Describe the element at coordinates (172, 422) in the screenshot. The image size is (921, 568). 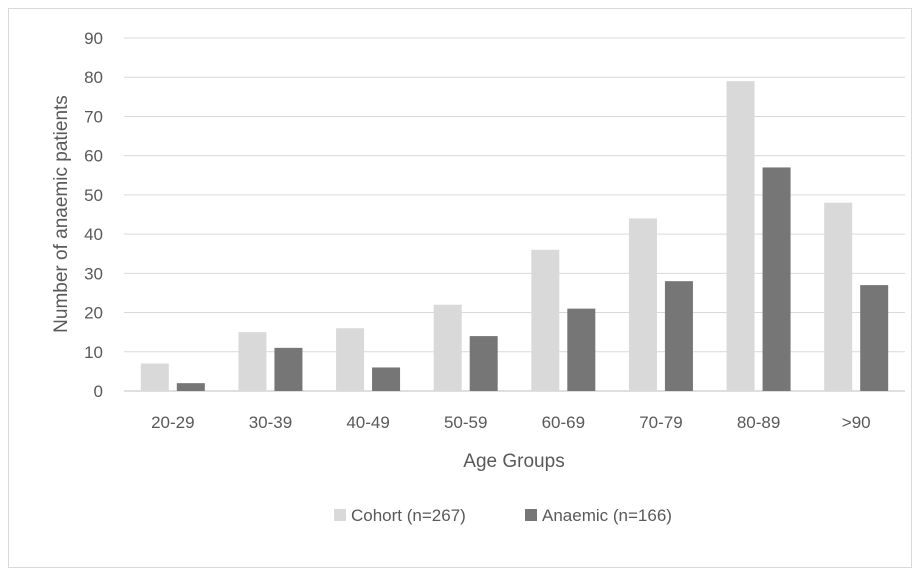
I see `x-tick-label: 20-29` at that location.